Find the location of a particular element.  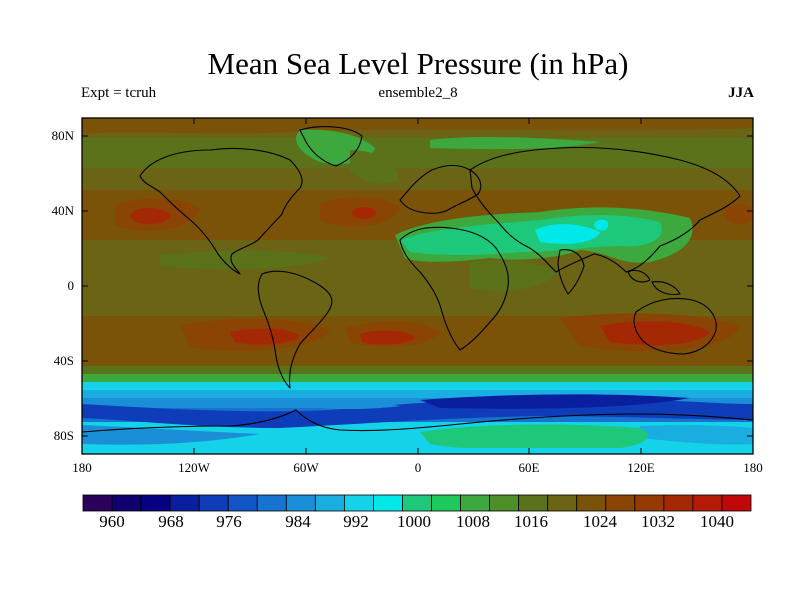

ensemble-label: ensemble2_8 is located at coordinates (418, 93).